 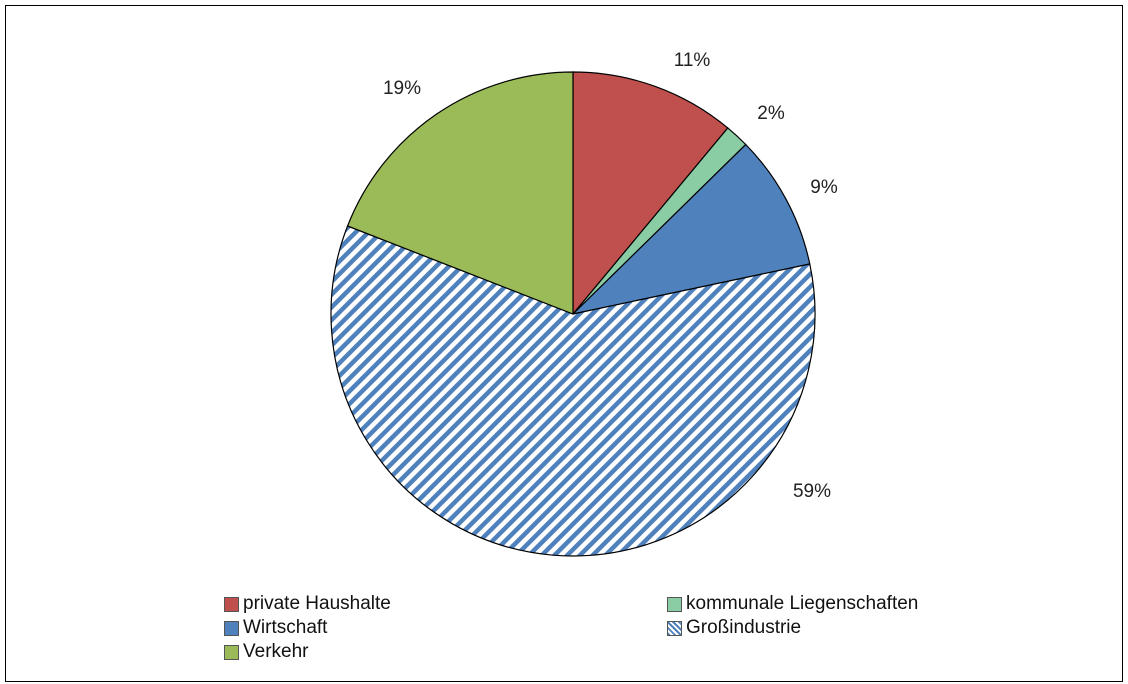 I want to click on legend-item-grossindustrie: Großindustrie, so click(x=734, y=628).